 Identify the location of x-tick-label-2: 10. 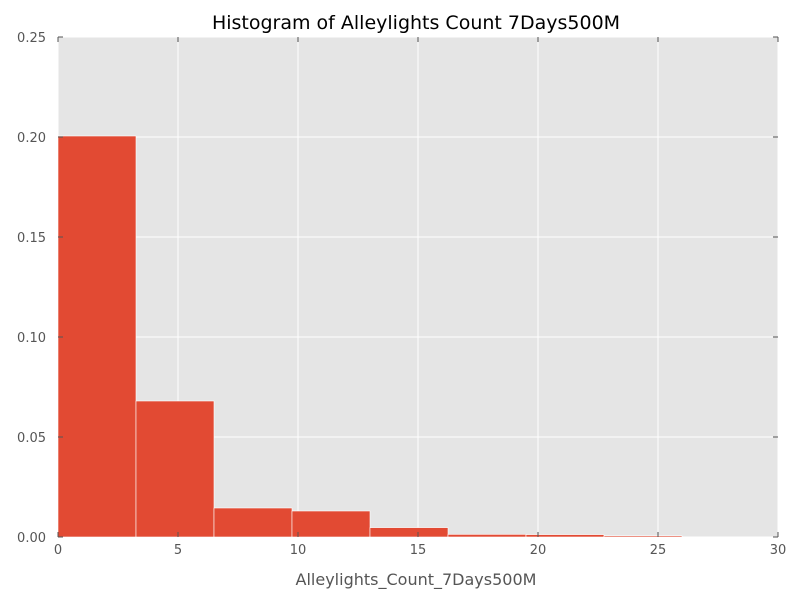
(298, 550).